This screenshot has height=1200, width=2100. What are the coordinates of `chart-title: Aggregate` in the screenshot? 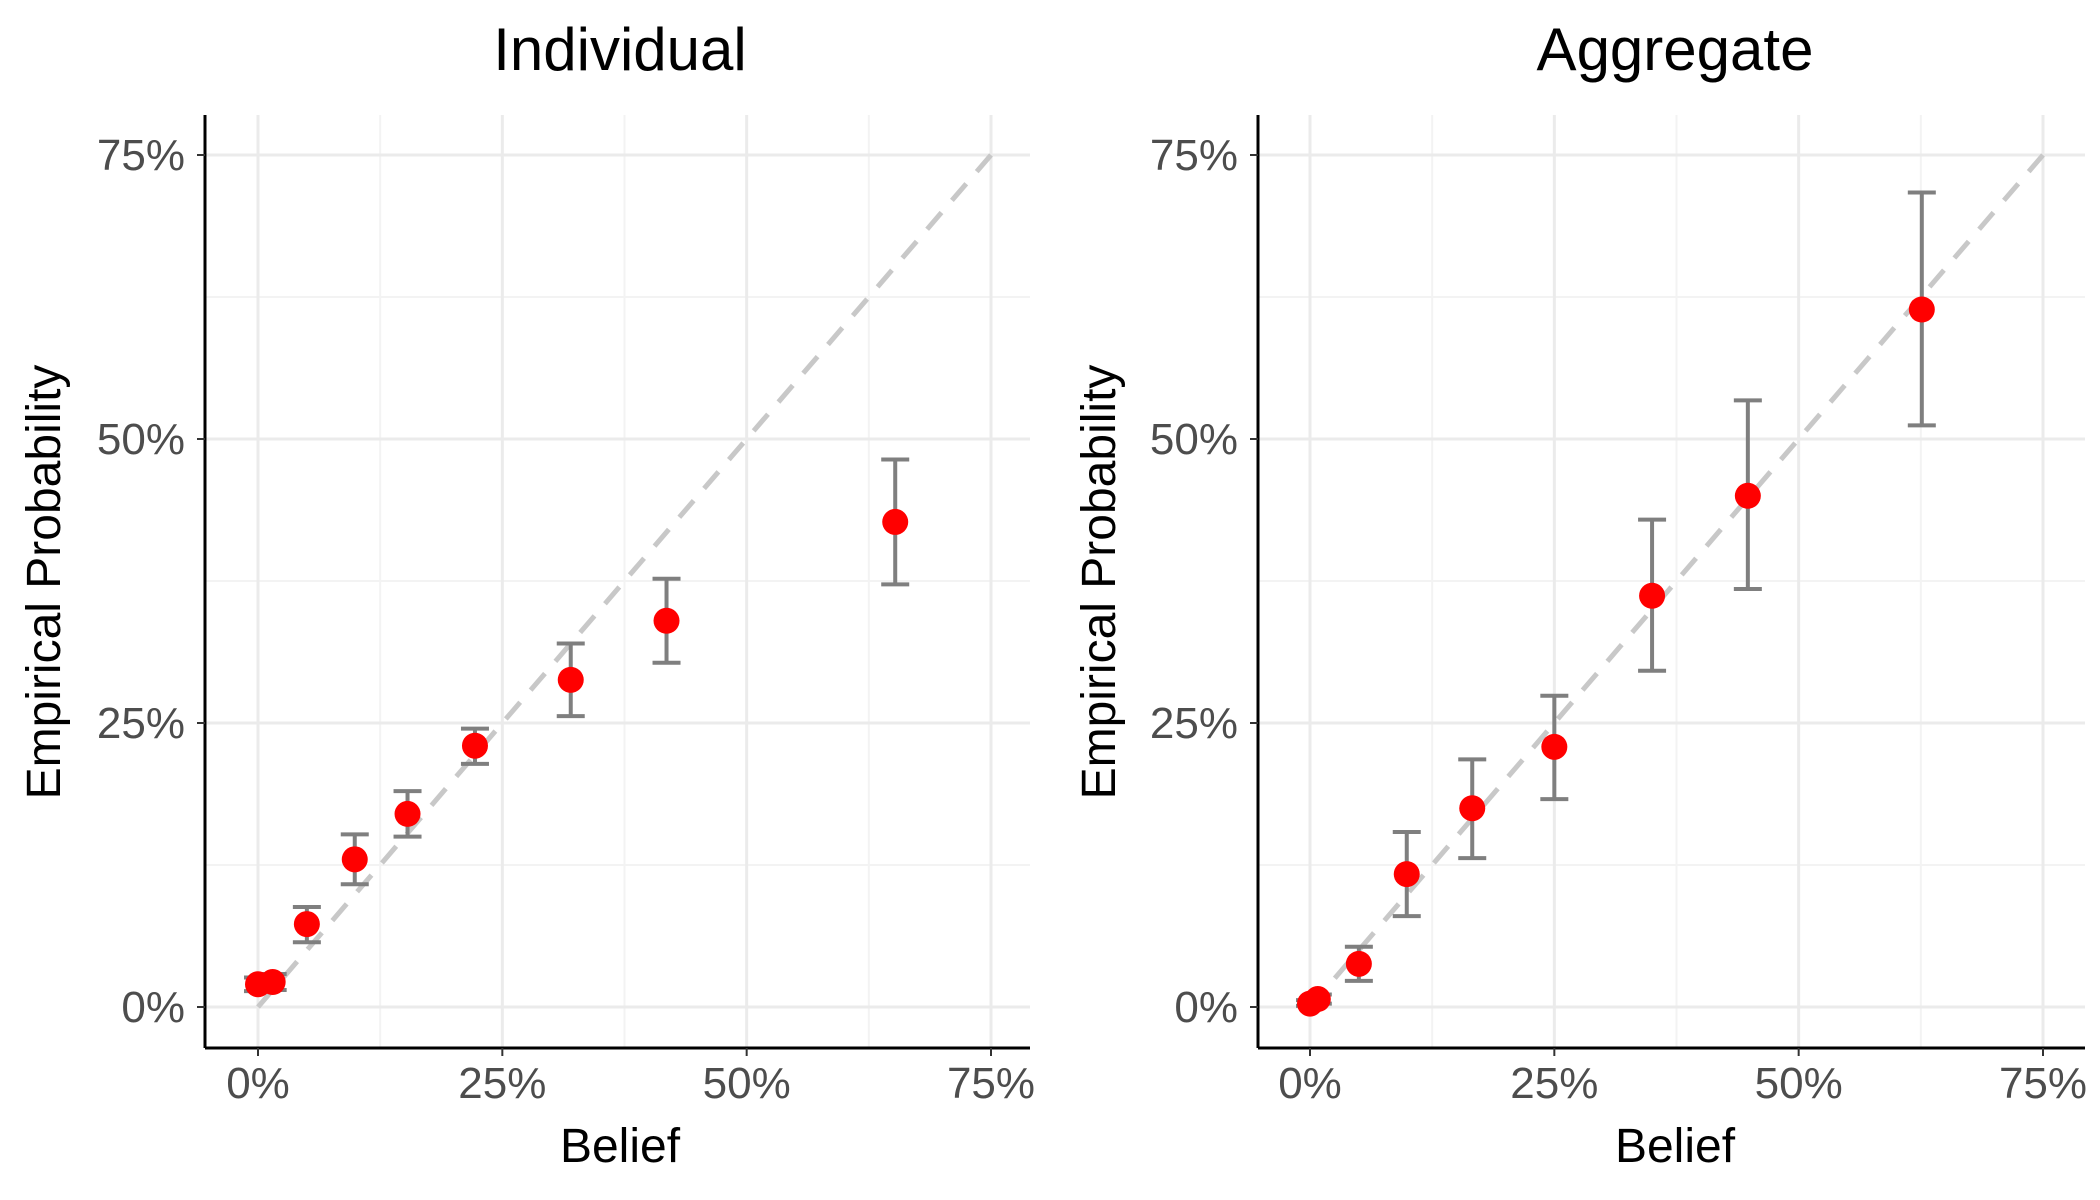 It's located at (1675, 49).